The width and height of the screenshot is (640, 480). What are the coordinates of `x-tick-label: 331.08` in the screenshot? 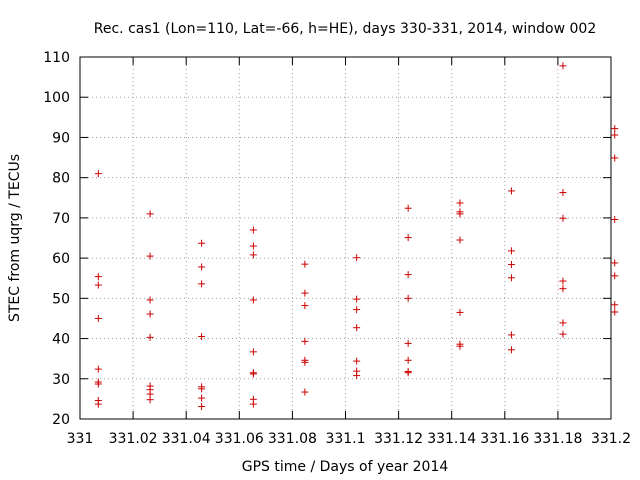 It's located at (292, 439).